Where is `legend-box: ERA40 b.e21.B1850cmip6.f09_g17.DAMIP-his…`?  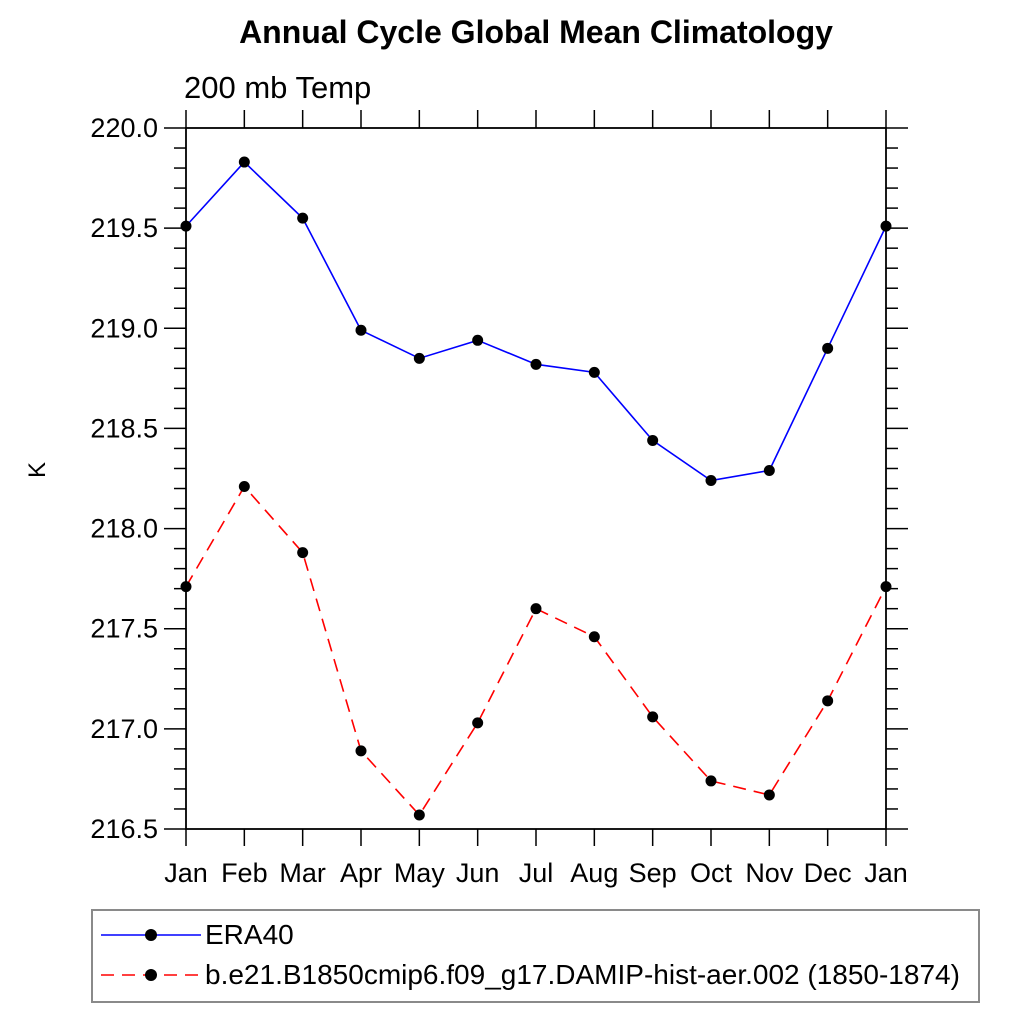
legend-box: ERA40 b.e21.B1850cmip6.f09_g17.DAMIP-his… is located at coordinates (535, 956).